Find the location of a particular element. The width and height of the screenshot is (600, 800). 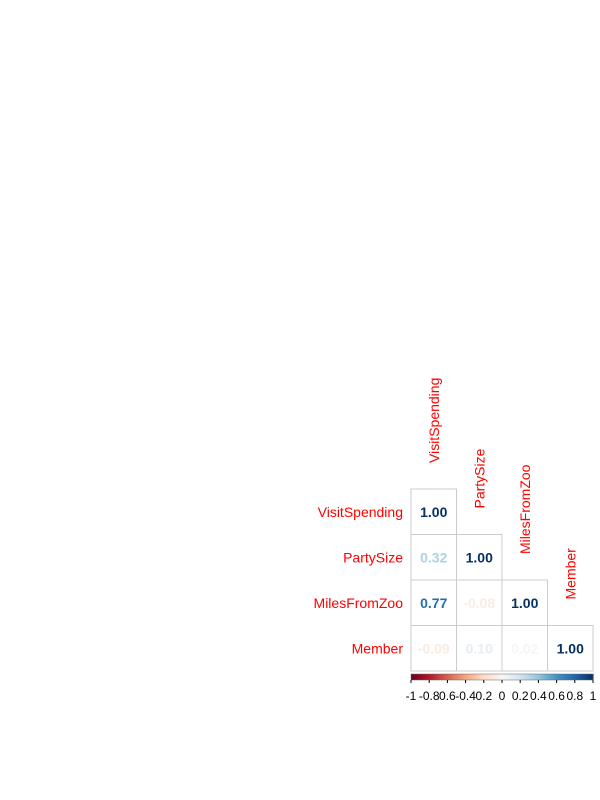

cell-value: 0.77 is located at coordinates (433, 603).